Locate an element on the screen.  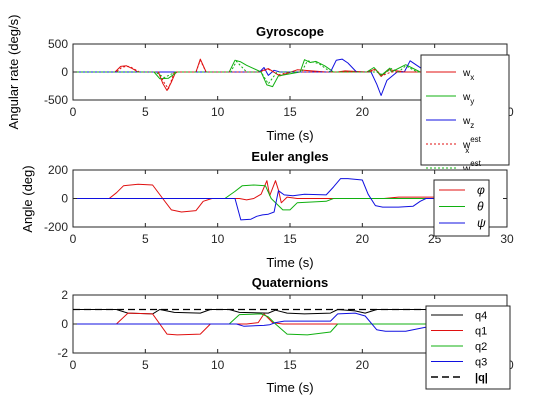
legend-label-2: q2 is located at coordinates (481, 347).